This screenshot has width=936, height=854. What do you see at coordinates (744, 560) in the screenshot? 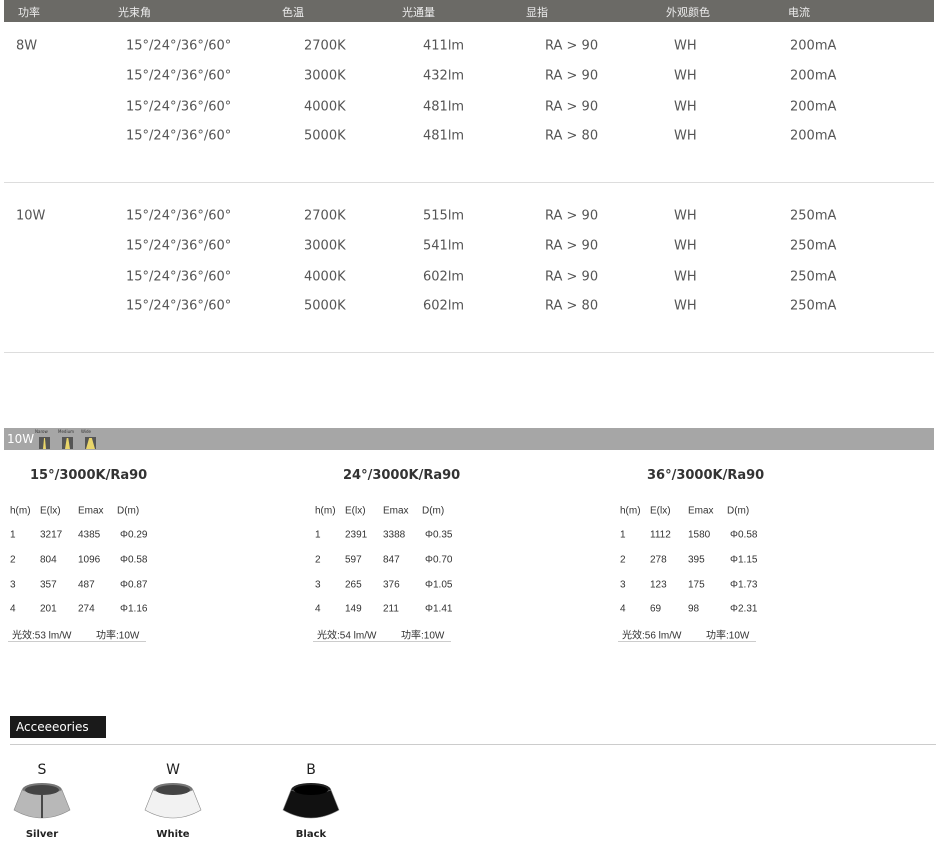
I see `table-cell: Φ1.15` at bounding box center [744, 560].